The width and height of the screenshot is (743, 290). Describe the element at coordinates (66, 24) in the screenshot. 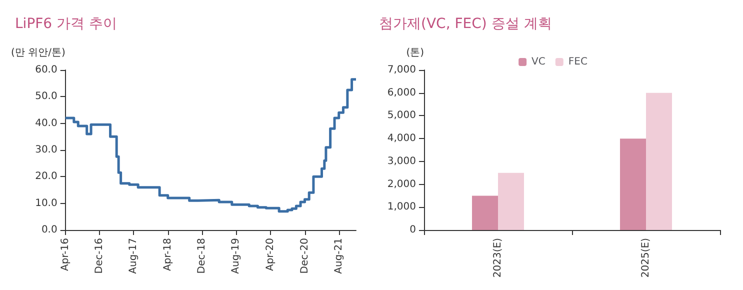

I see `chart-title: LiPF6 가격 추이` at that location.